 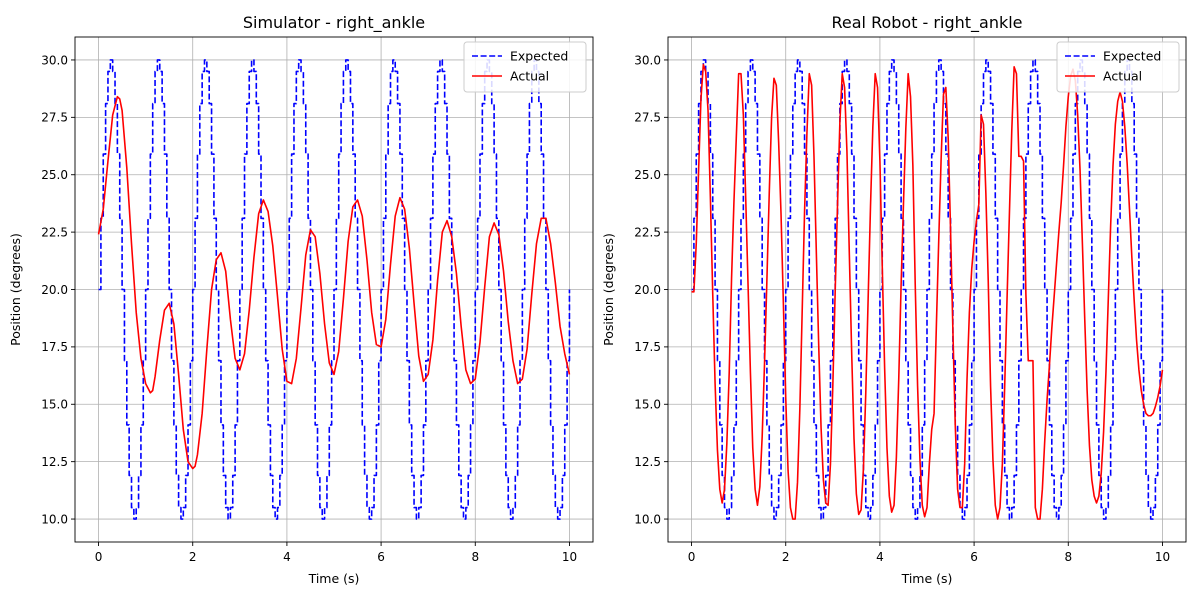 What do you see at coordinates (926, 23) in the screenshot?
I see `chart-title: Real Robot - right_ankle` at bounding box center [926, 23].